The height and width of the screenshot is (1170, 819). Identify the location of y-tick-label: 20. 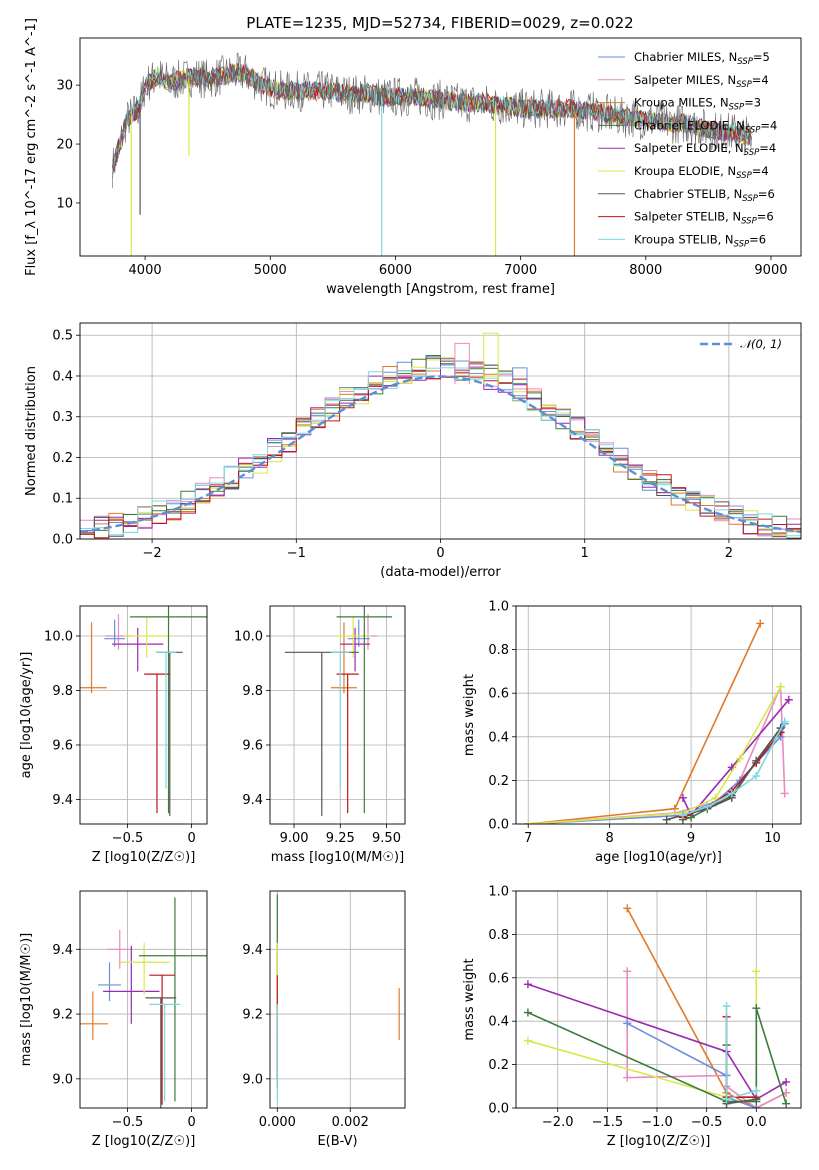
(64, 145).